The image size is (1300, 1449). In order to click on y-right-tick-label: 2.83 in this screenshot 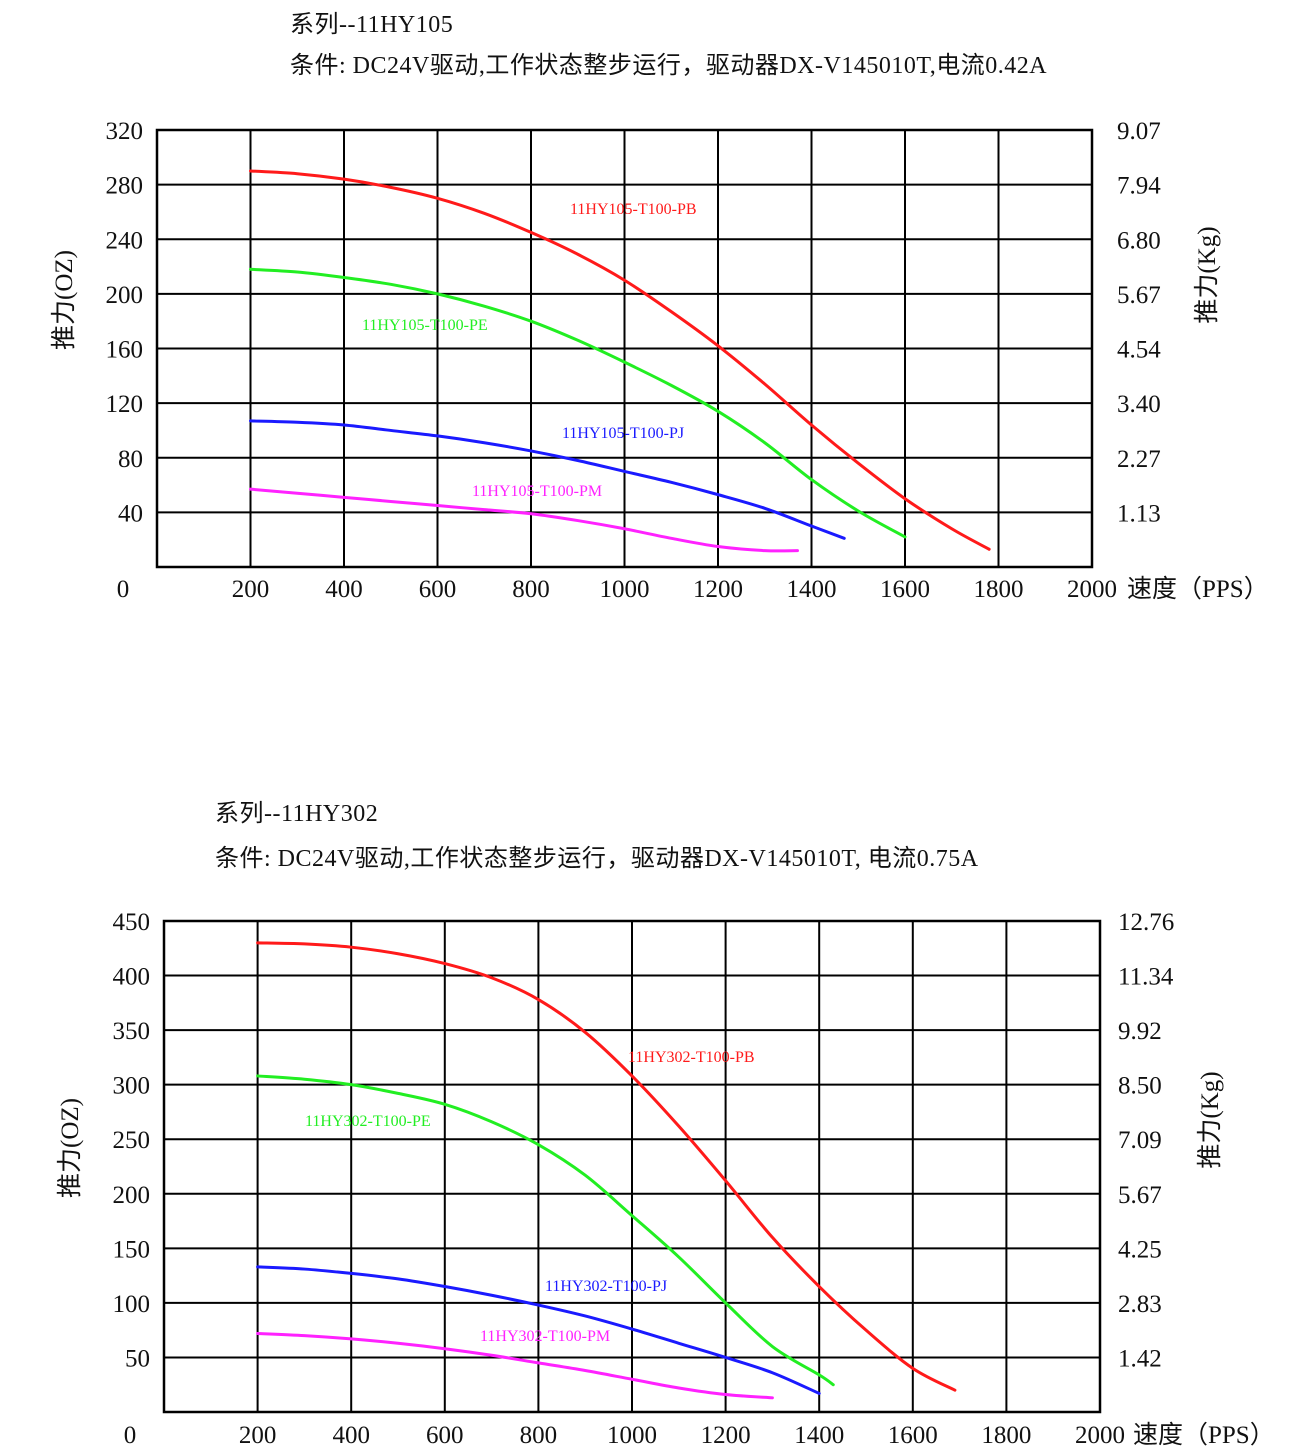, I will do `click(1140, 1304)`.